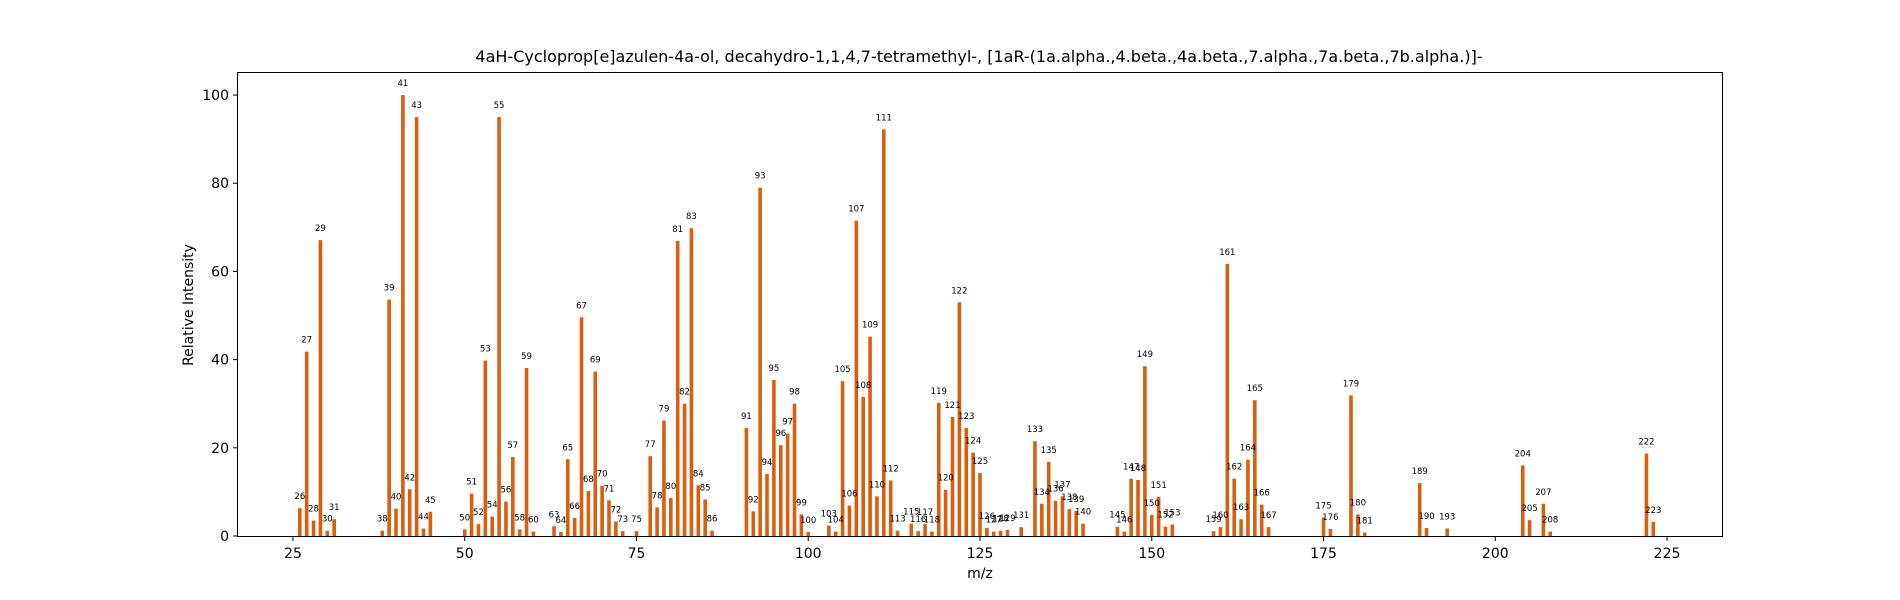  Describe the element at coordinates (650, 445) in the screenshot. I see `peak-label-77: 77` at that location.